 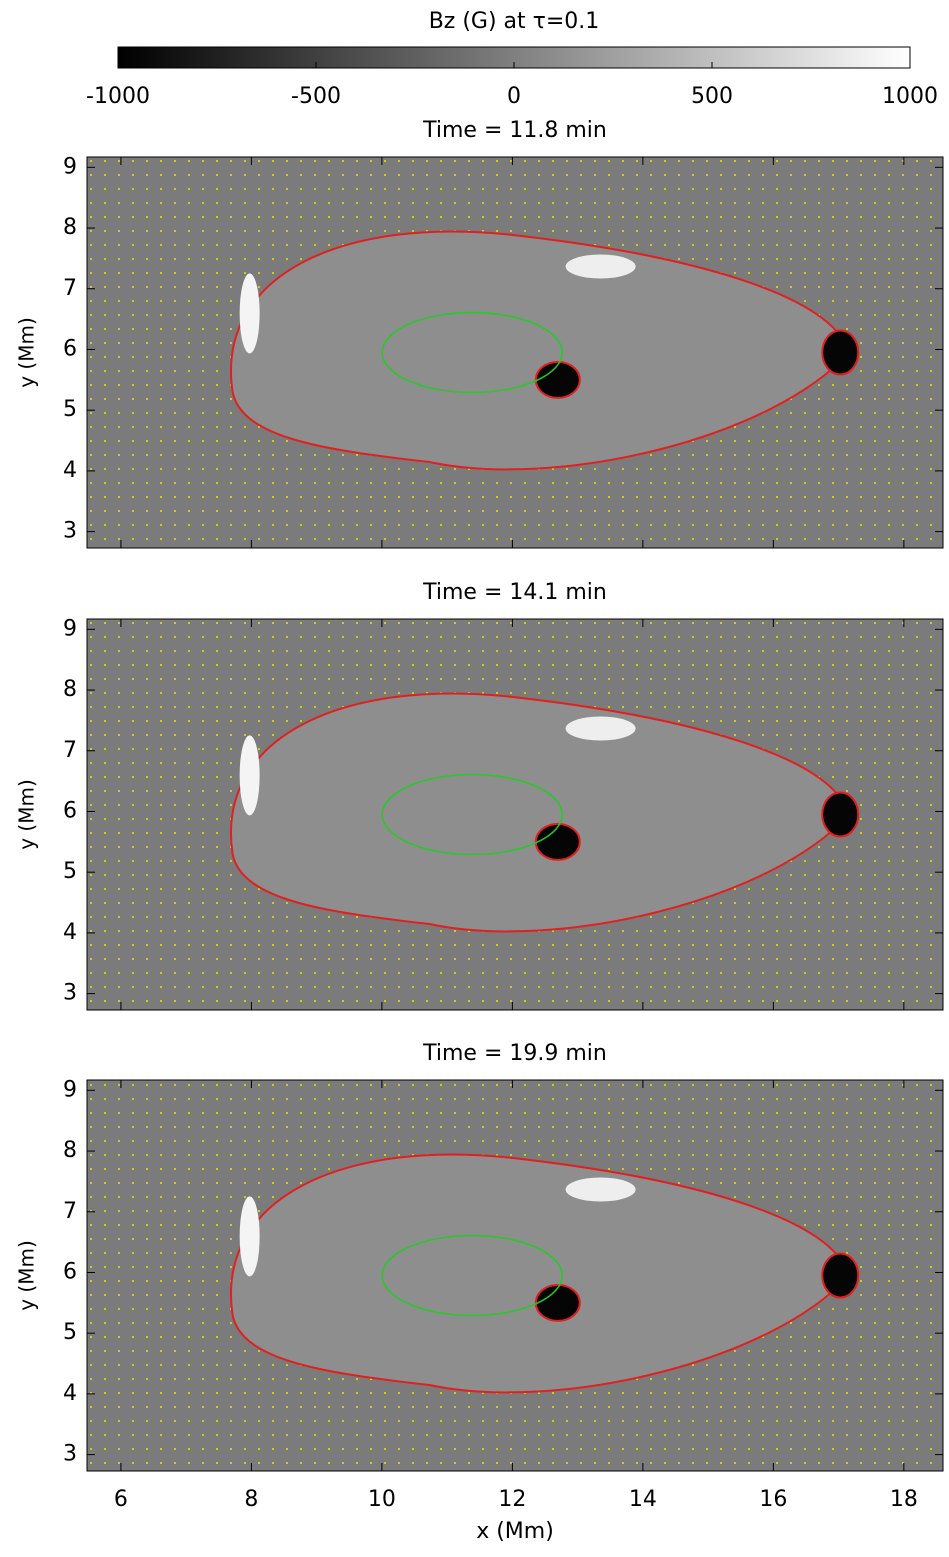 What do you see at coordinates (121, 1499) in the screenshot?
I see `x-tick-label: 6` at bounding box center [121, 1499].